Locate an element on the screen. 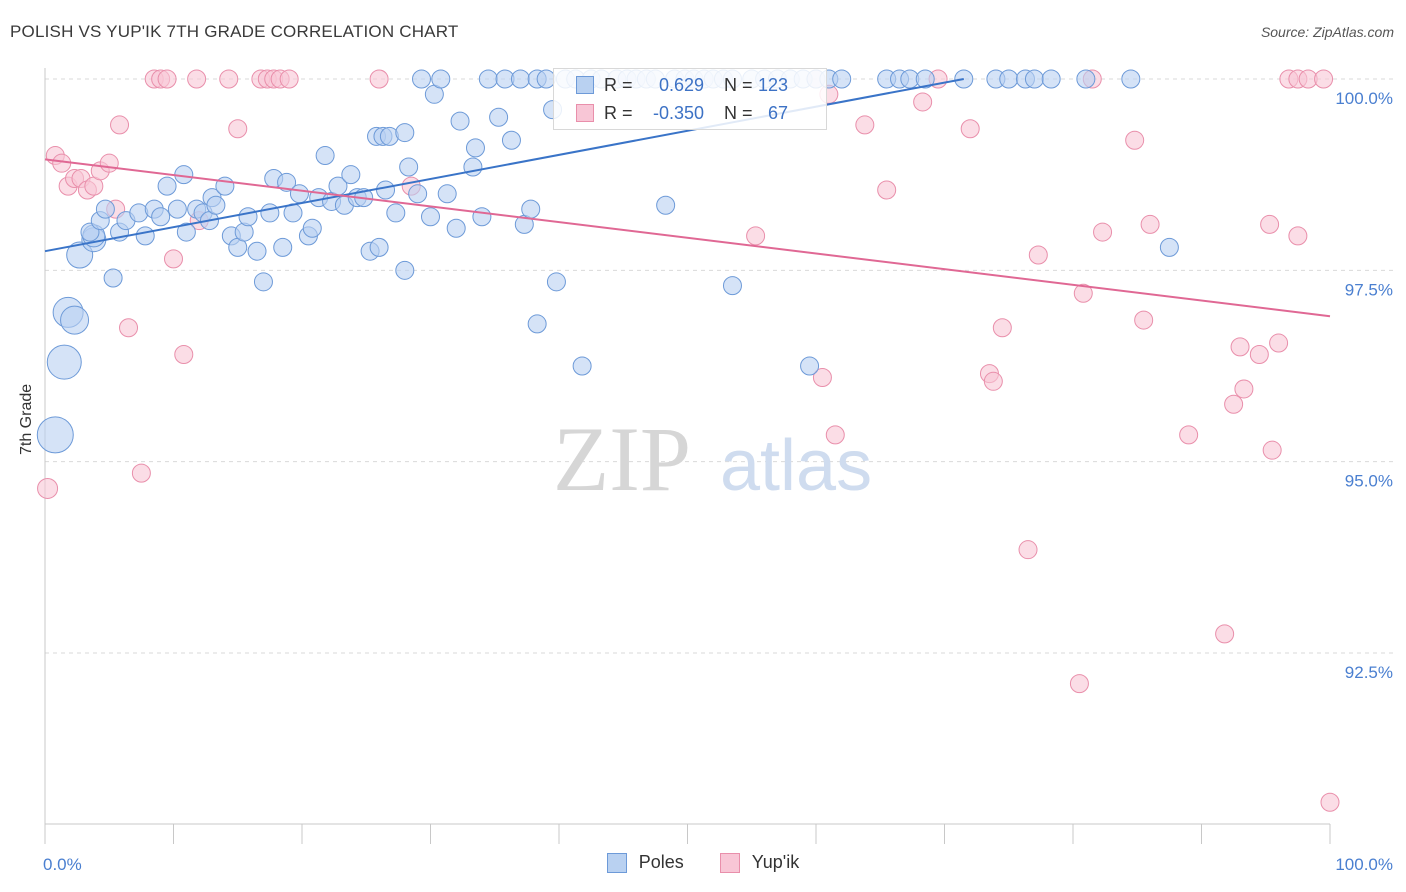 This screenshot has width=1406, height=892. legend-swatch-poles is located at coordinates (585, 85).